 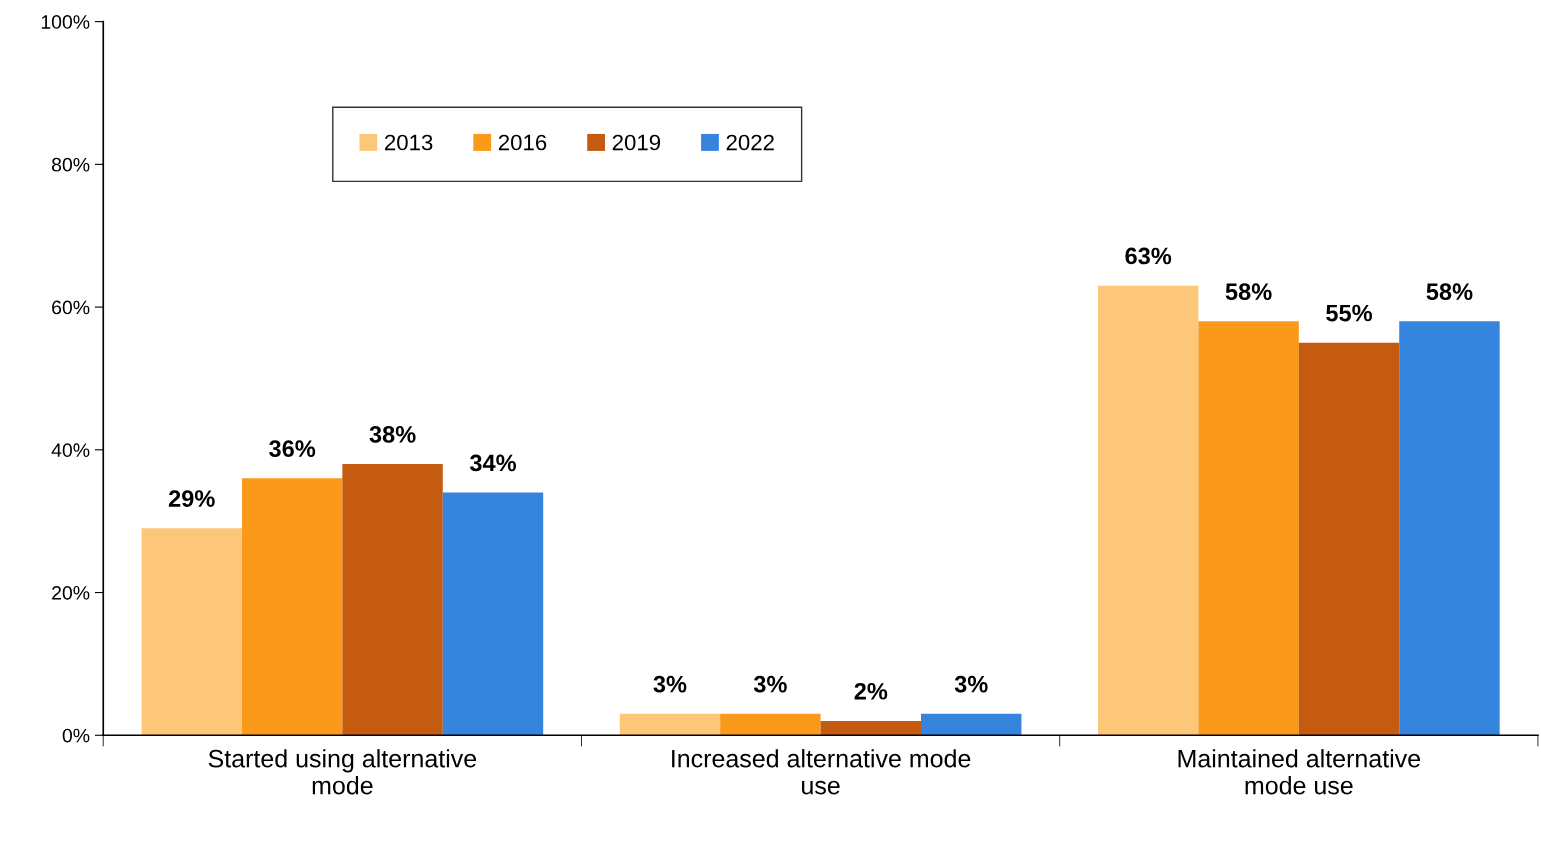 What do you see at coordinates (636, 142) in the screenshot?
I see `legend-label: 2019` at bounding box center [636, 142].